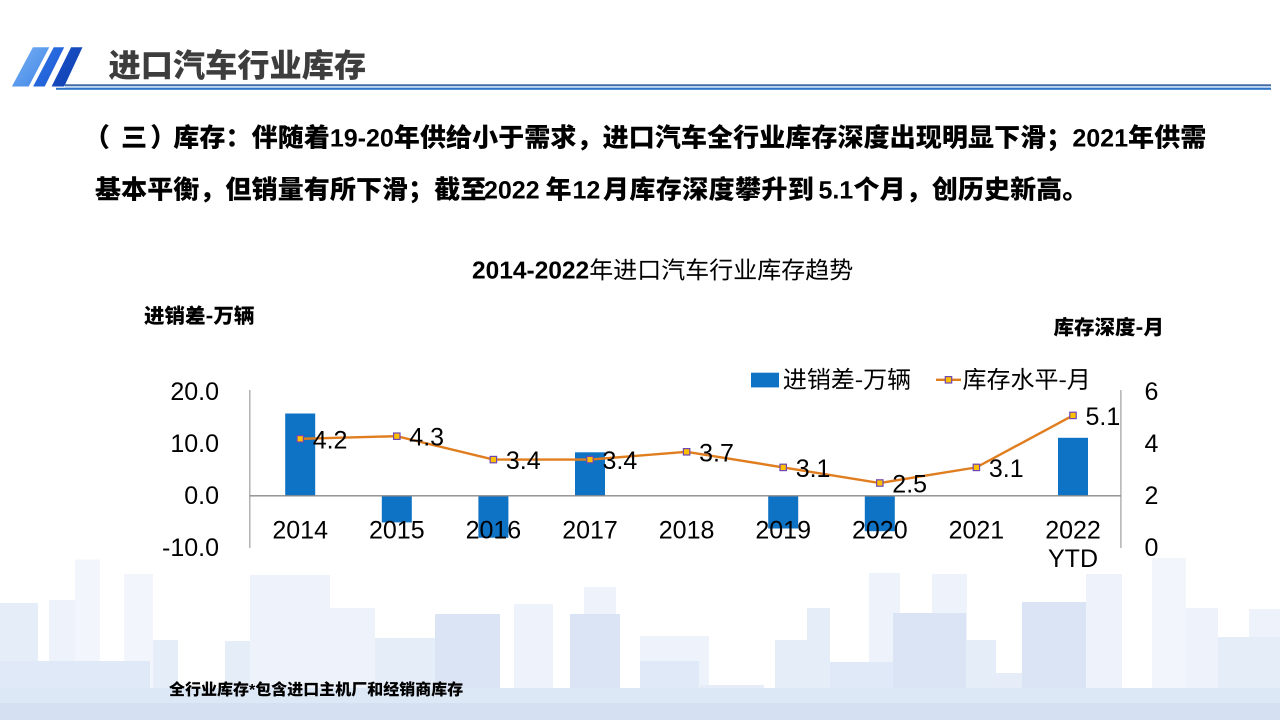 The width and height of the screenshot is (1280, 720). What do you see at coordinates (783, 531) in the screenshot?
I see `svg-text: 2019` at bounding box center [783, 531].